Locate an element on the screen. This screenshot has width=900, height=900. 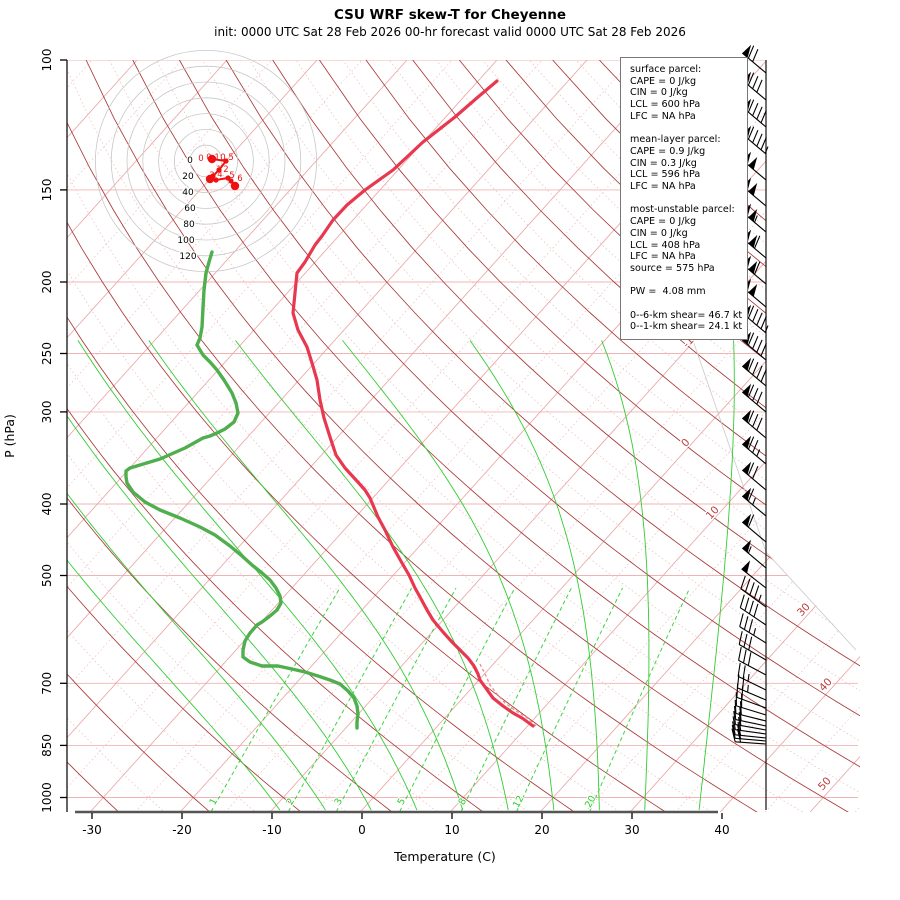
svg-text: 30 is located at coordinates (631, 830).